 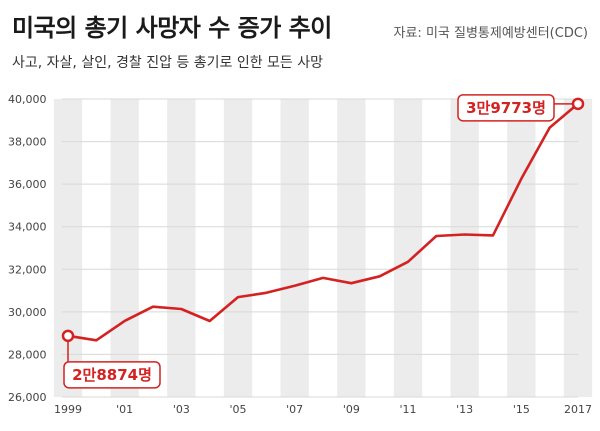 What do you see at coordinates (237, 409) in the screenshot?
I see `x-tick-label: '05` at bounding box center [237, 409].